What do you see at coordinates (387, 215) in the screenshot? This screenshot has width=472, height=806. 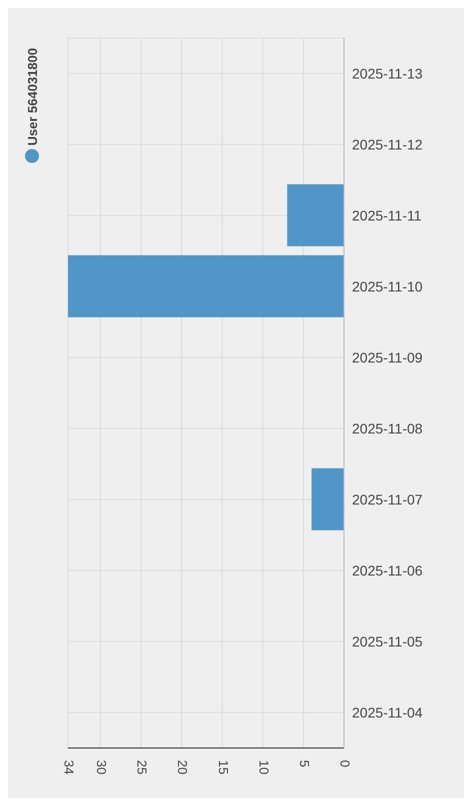 I see `y-tick-label: 2025-11-11` at bounding box center [387, 215].